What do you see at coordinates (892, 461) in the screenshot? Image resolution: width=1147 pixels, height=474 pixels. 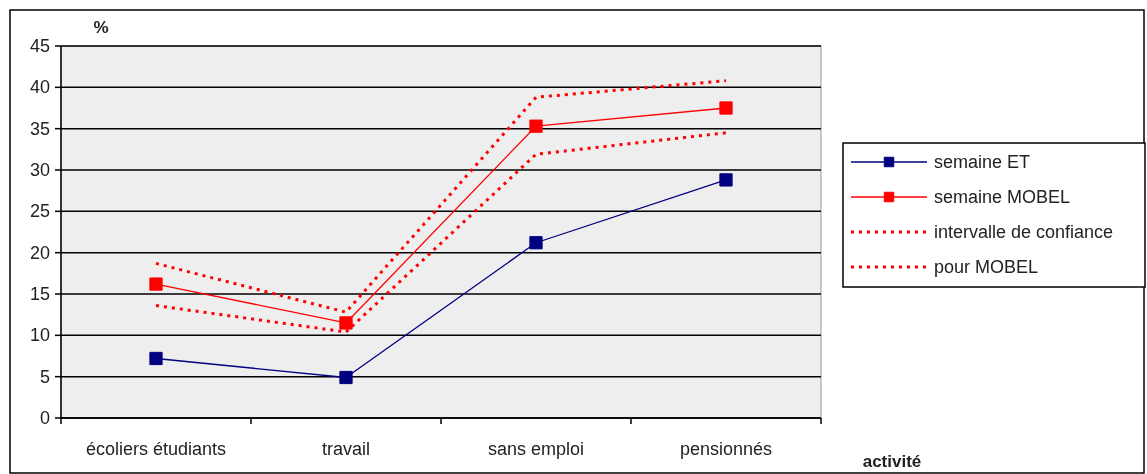 I see `x-axis-title: activité` at bounding box center [892, 461].